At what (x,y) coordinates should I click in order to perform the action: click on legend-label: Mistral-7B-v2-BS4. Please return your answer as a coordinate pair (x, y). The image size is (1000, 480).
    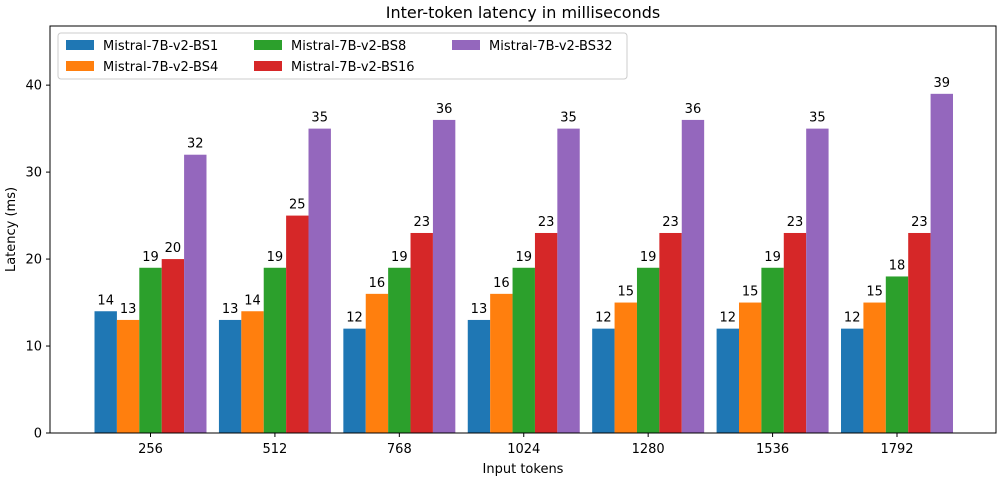
    Looking at the image, I should click on (160, 67).